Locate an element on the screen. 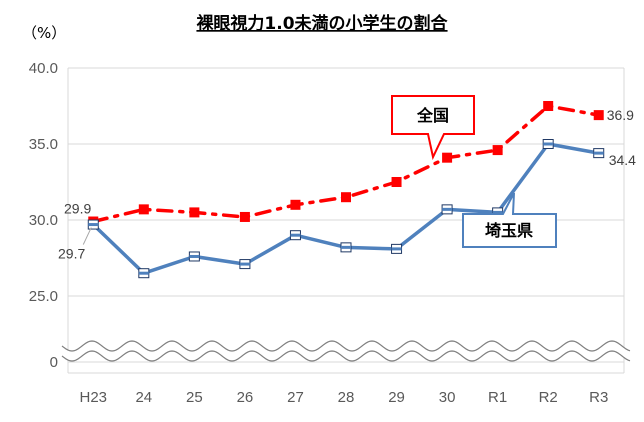 The width and height of the screenshot is (644, 422). data-label: 29.9 is located at coordinates (77, 209).